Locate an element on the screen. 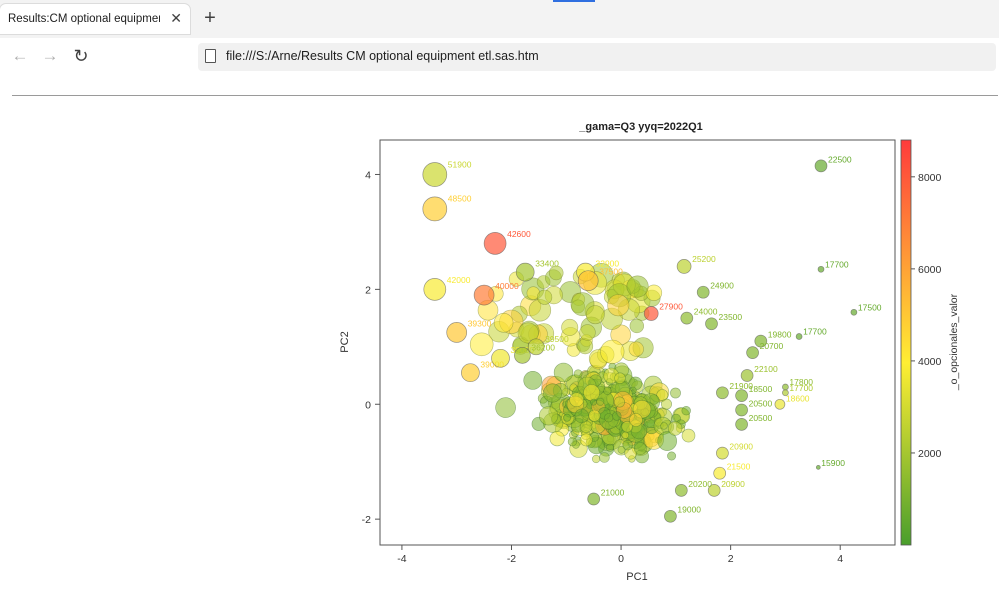 This screenshot has height=607, width=999. point-label: 42600 is located at coordinates (519, 234).